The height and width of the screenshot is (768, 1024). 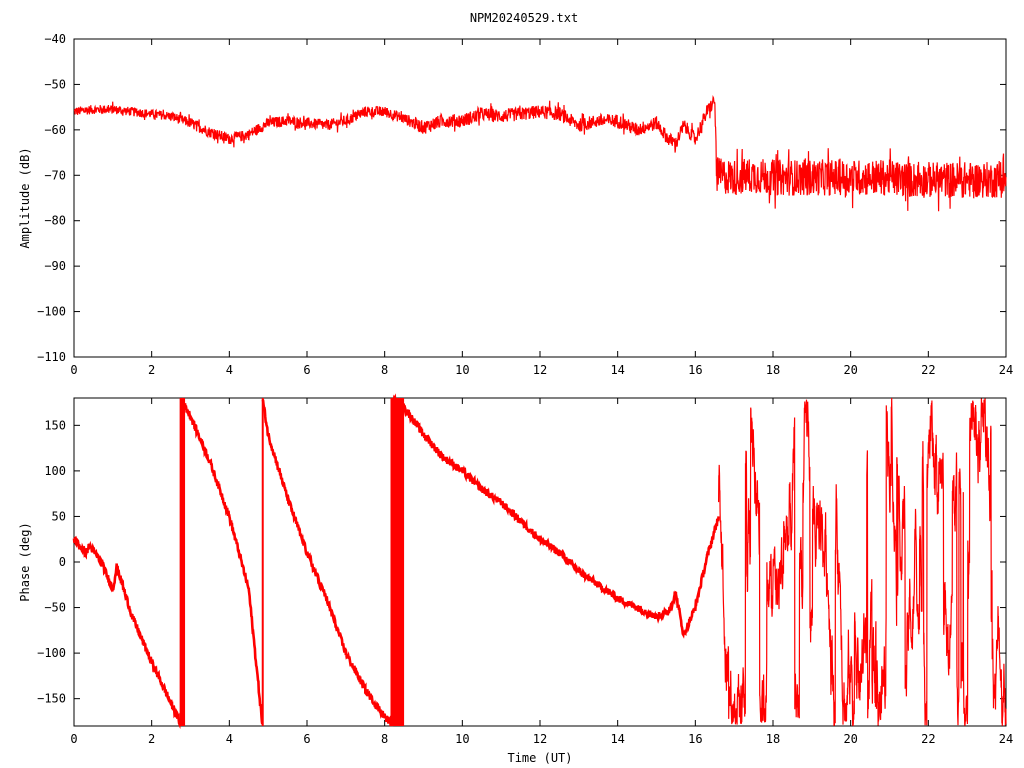 I want to click on amplitude-y-tick-label: −60, so click(x=55, y=130).